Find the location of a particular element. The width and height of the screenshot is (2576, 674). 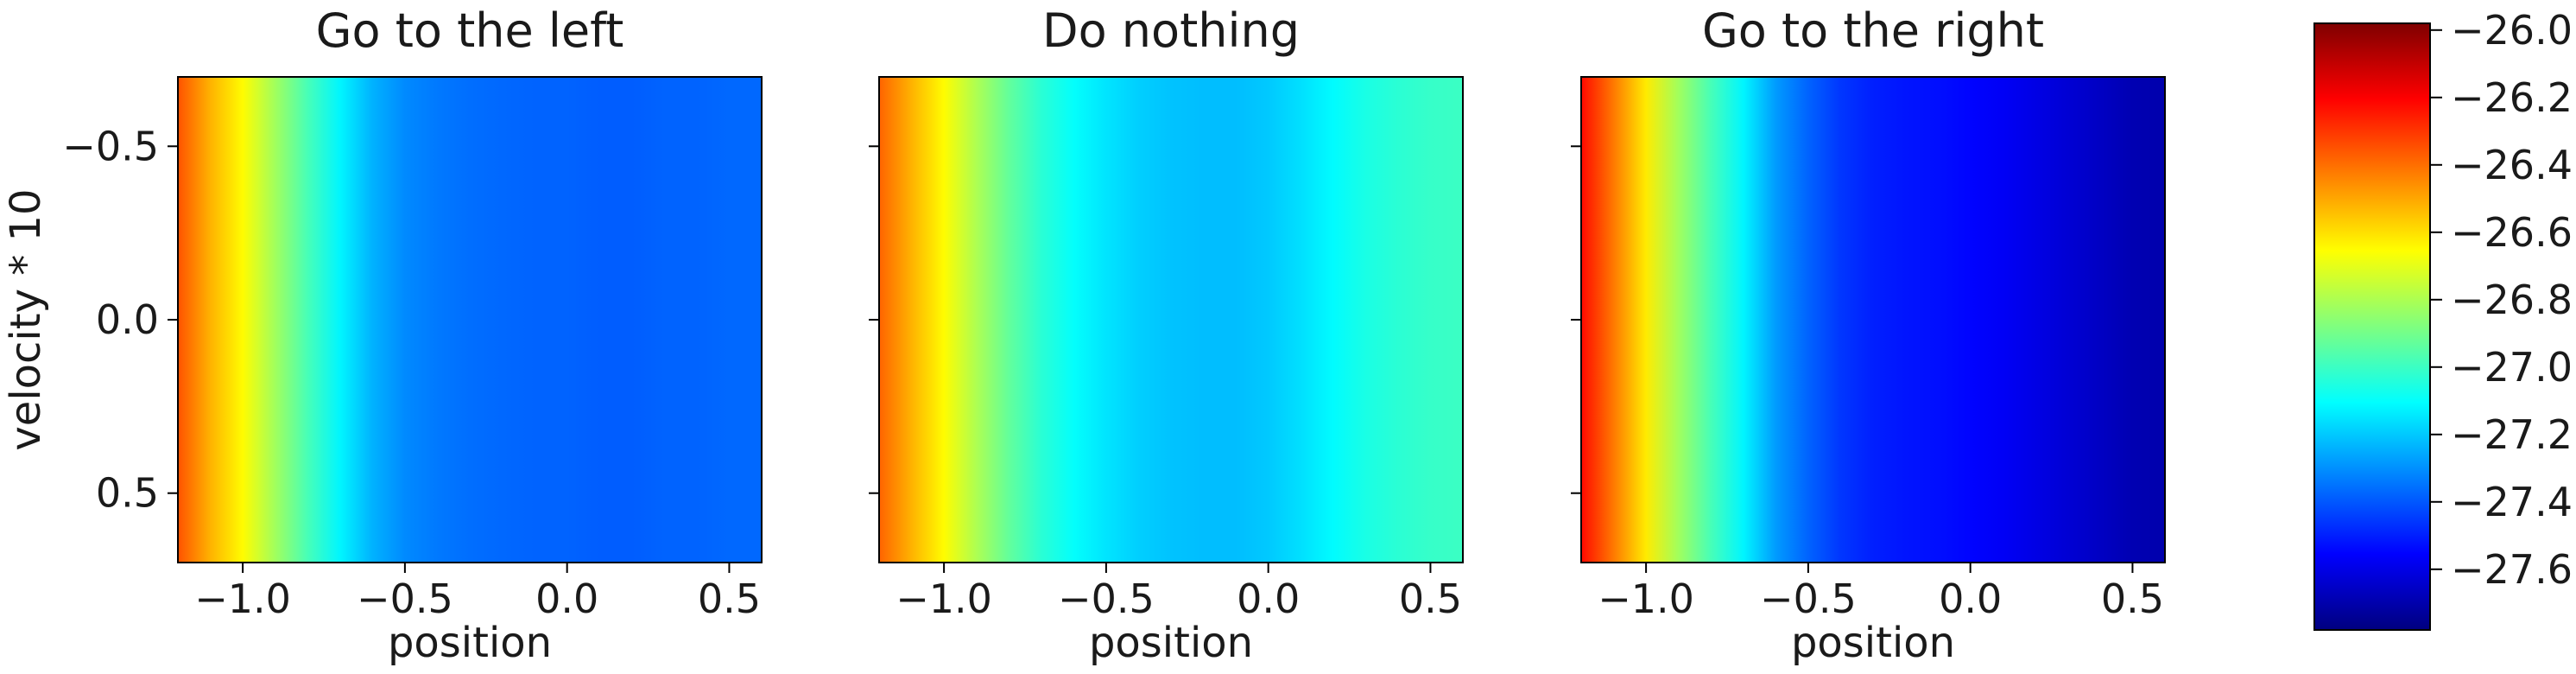

colorbar-tick-label: −27.2 is located at coordinates (2512, 434).